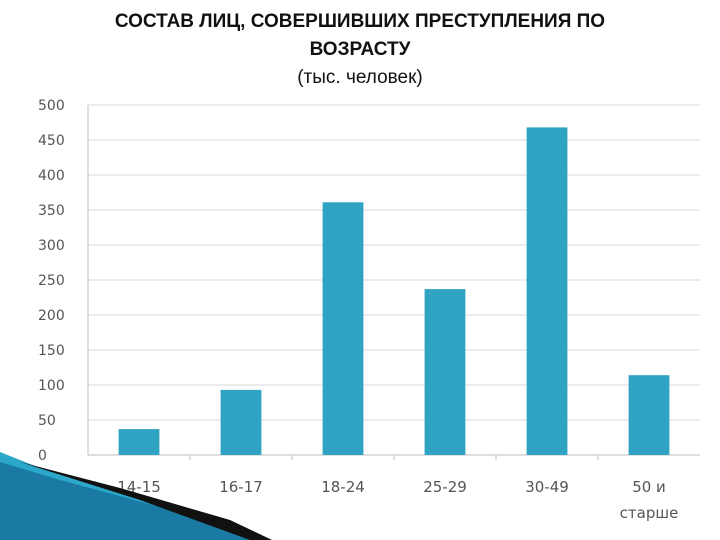 The width and height of the screenshot is (720, 540). What do you see at coordinates (343, 487) in the screenshot?
I see `x-tick-label: 18-24` at bounding box center [343, 487].